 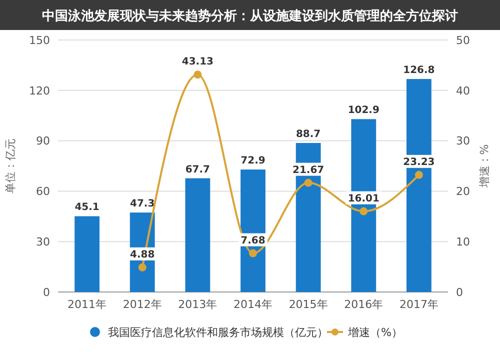 I want to click on y-tick-label: 30, so click(x=43, y=241).